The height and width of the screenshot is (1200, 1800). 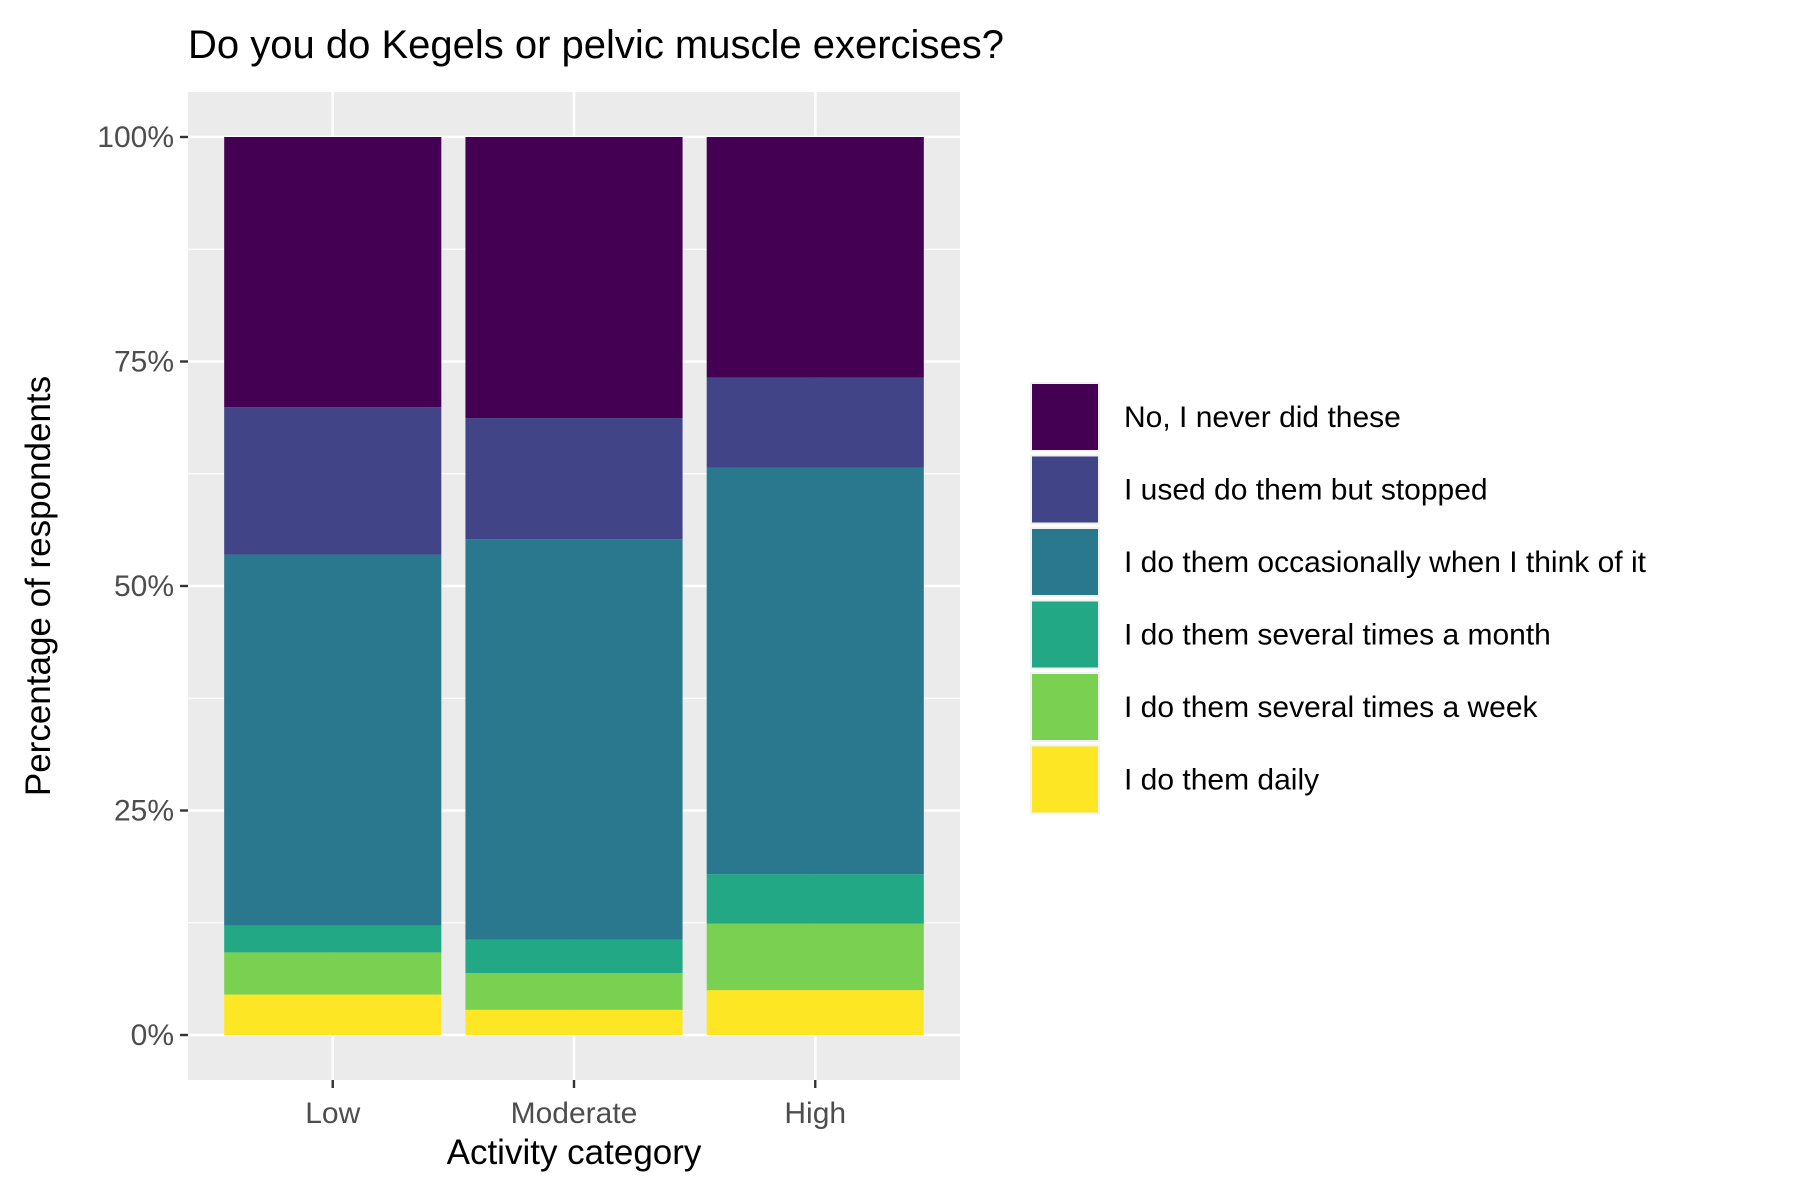 What do you see at coordinates (144, 811) in the screenshot?
I see `y-tick-label: 25%` at bounding box center [144, 811].